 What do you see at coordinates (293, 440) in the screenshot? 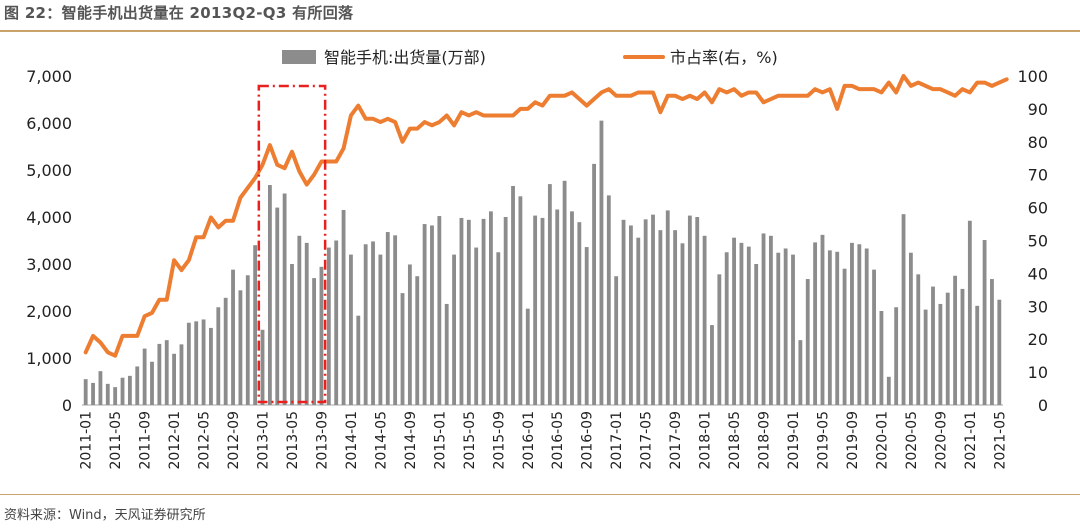
I see `x-tick-label: 2013-05` at bounding box center [293, 440].